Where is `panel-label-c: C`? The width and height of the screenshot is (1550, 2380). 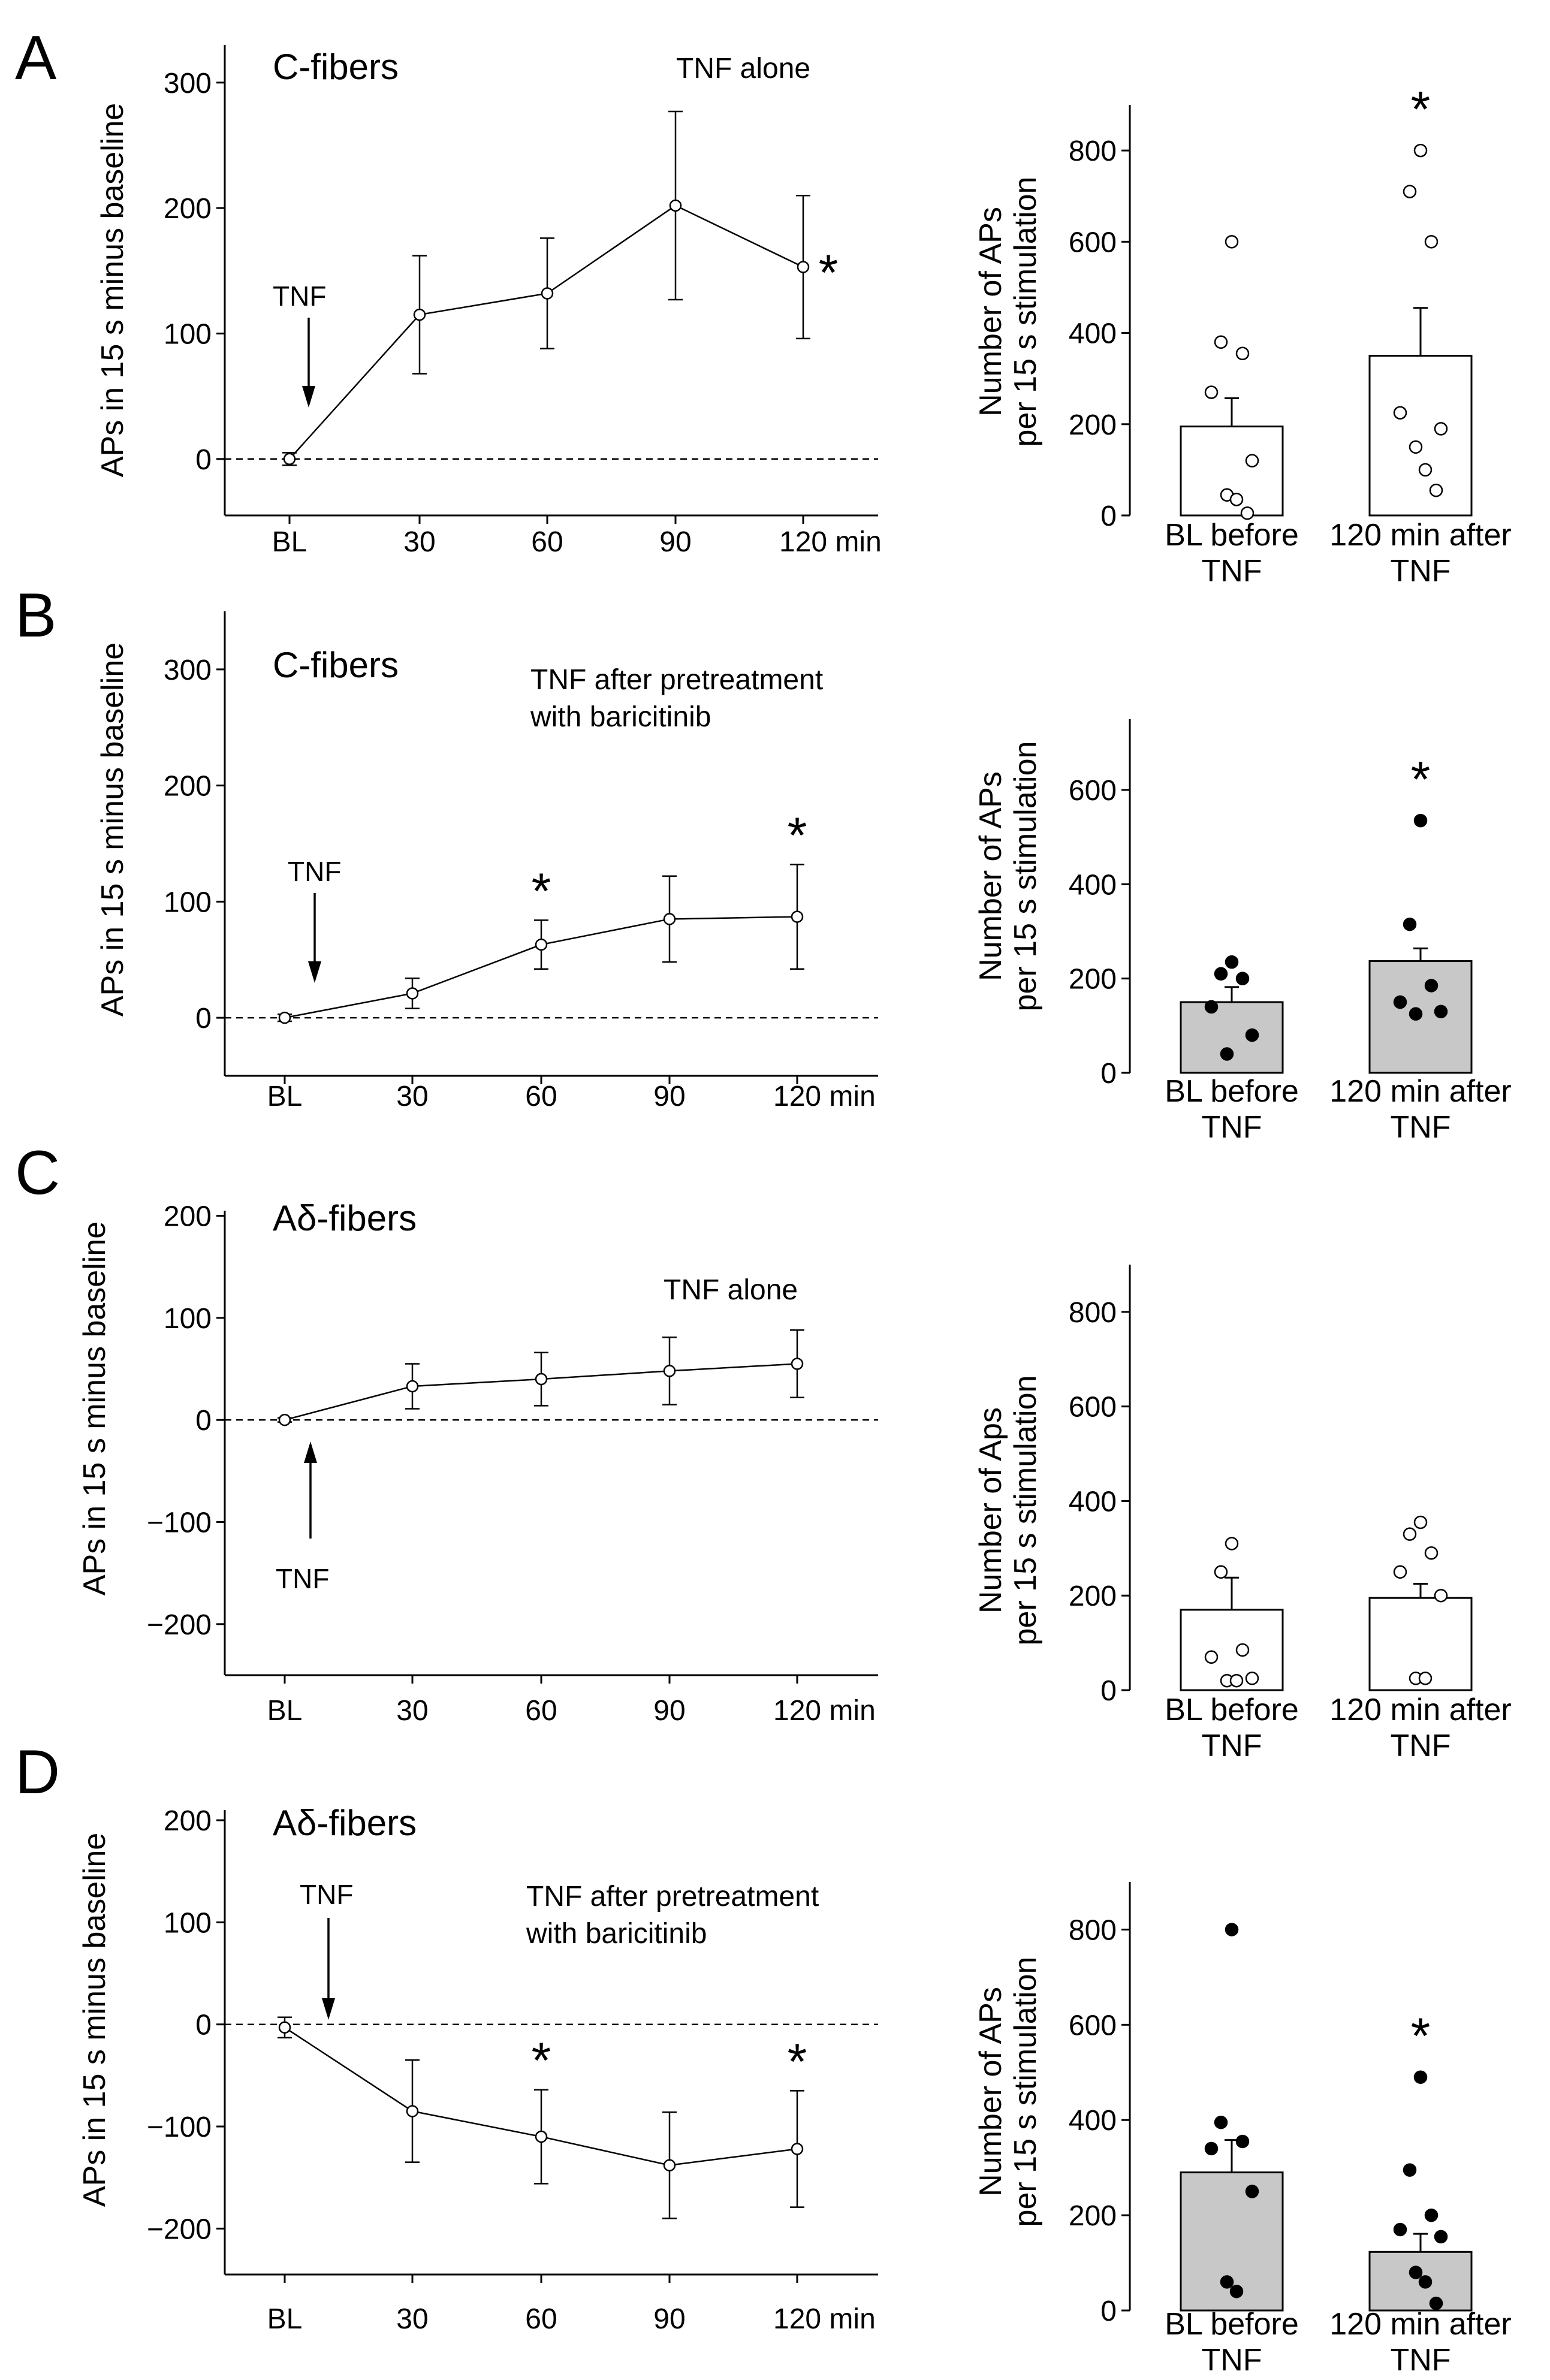 panel-label-c: C is located at coordinates (37, 1173).